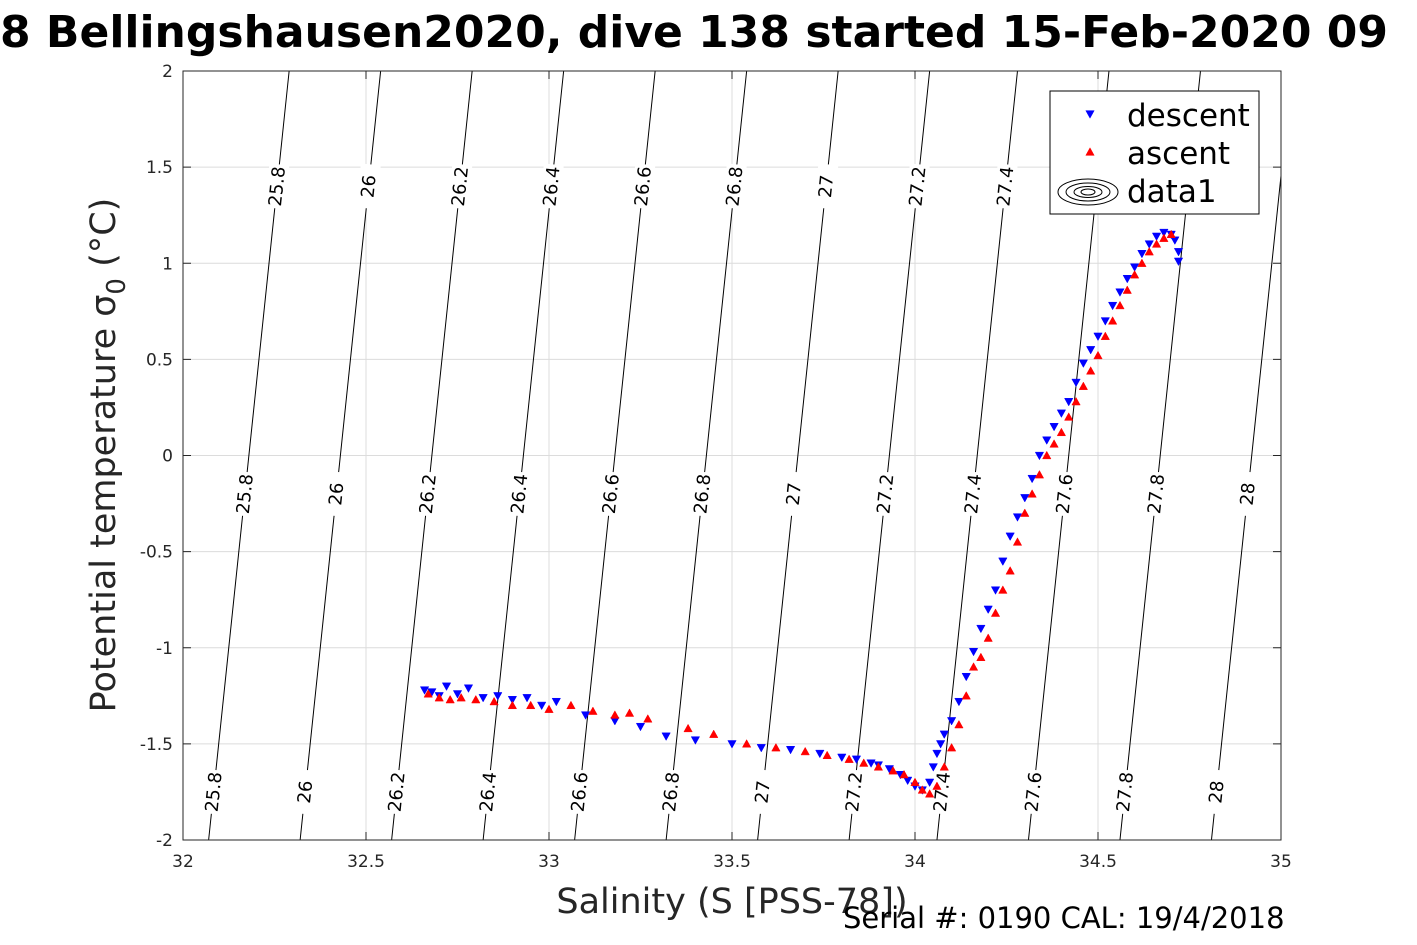 Image resolution: width=1417 pixels, height=945 pixels. I want to click on legend-ascent-marker, so click(1090, 151).